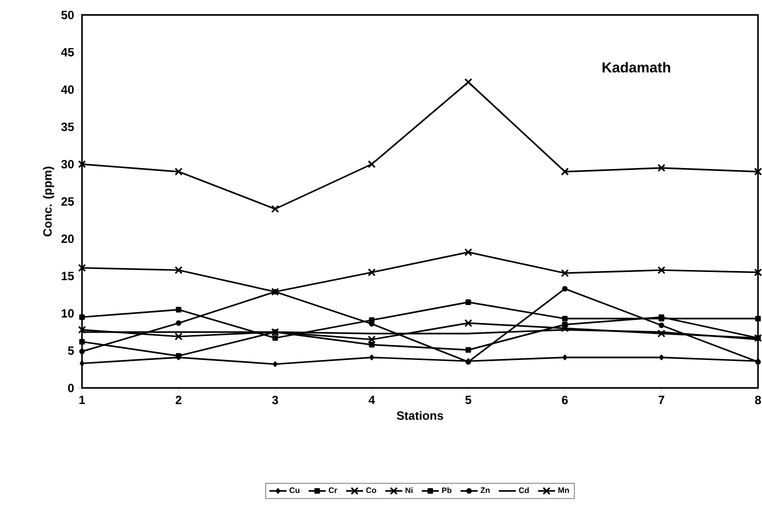 The width and height of the screenshot is (762, 512). Describe the element at coordinates (67, 127) in the screenshot. I see `y-tick-label: 35` at that location.